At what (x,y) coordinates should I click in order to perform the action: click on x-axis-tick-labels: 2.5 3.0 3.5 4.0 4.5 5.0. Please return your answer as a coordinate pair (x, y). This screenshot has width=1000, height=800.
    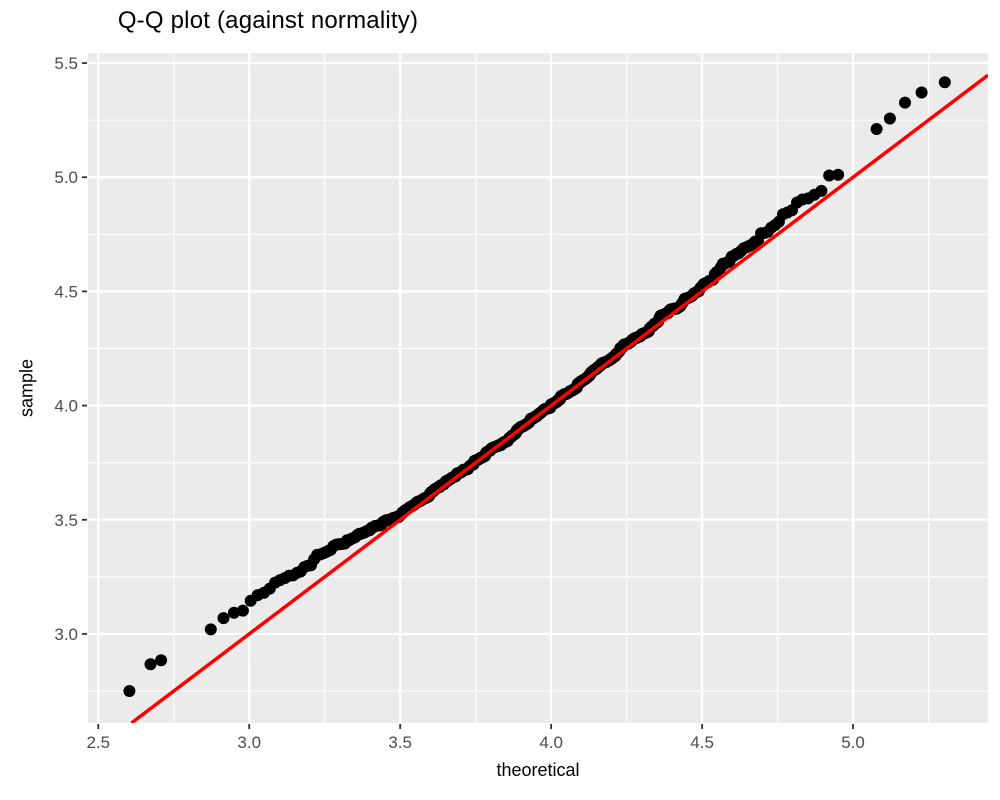
    Looking at the image, I should click on (475, 742).